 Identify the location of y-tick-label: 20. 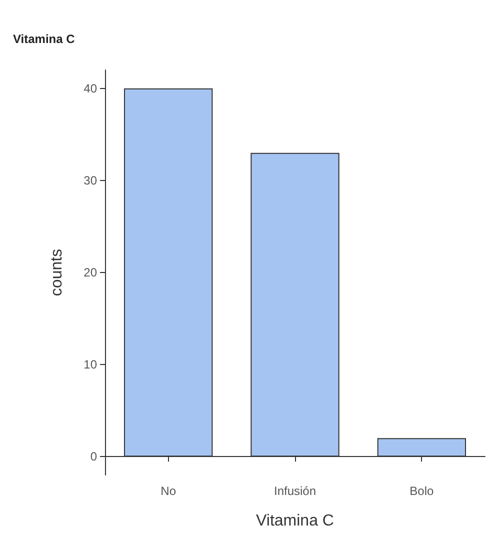
(91, 273).